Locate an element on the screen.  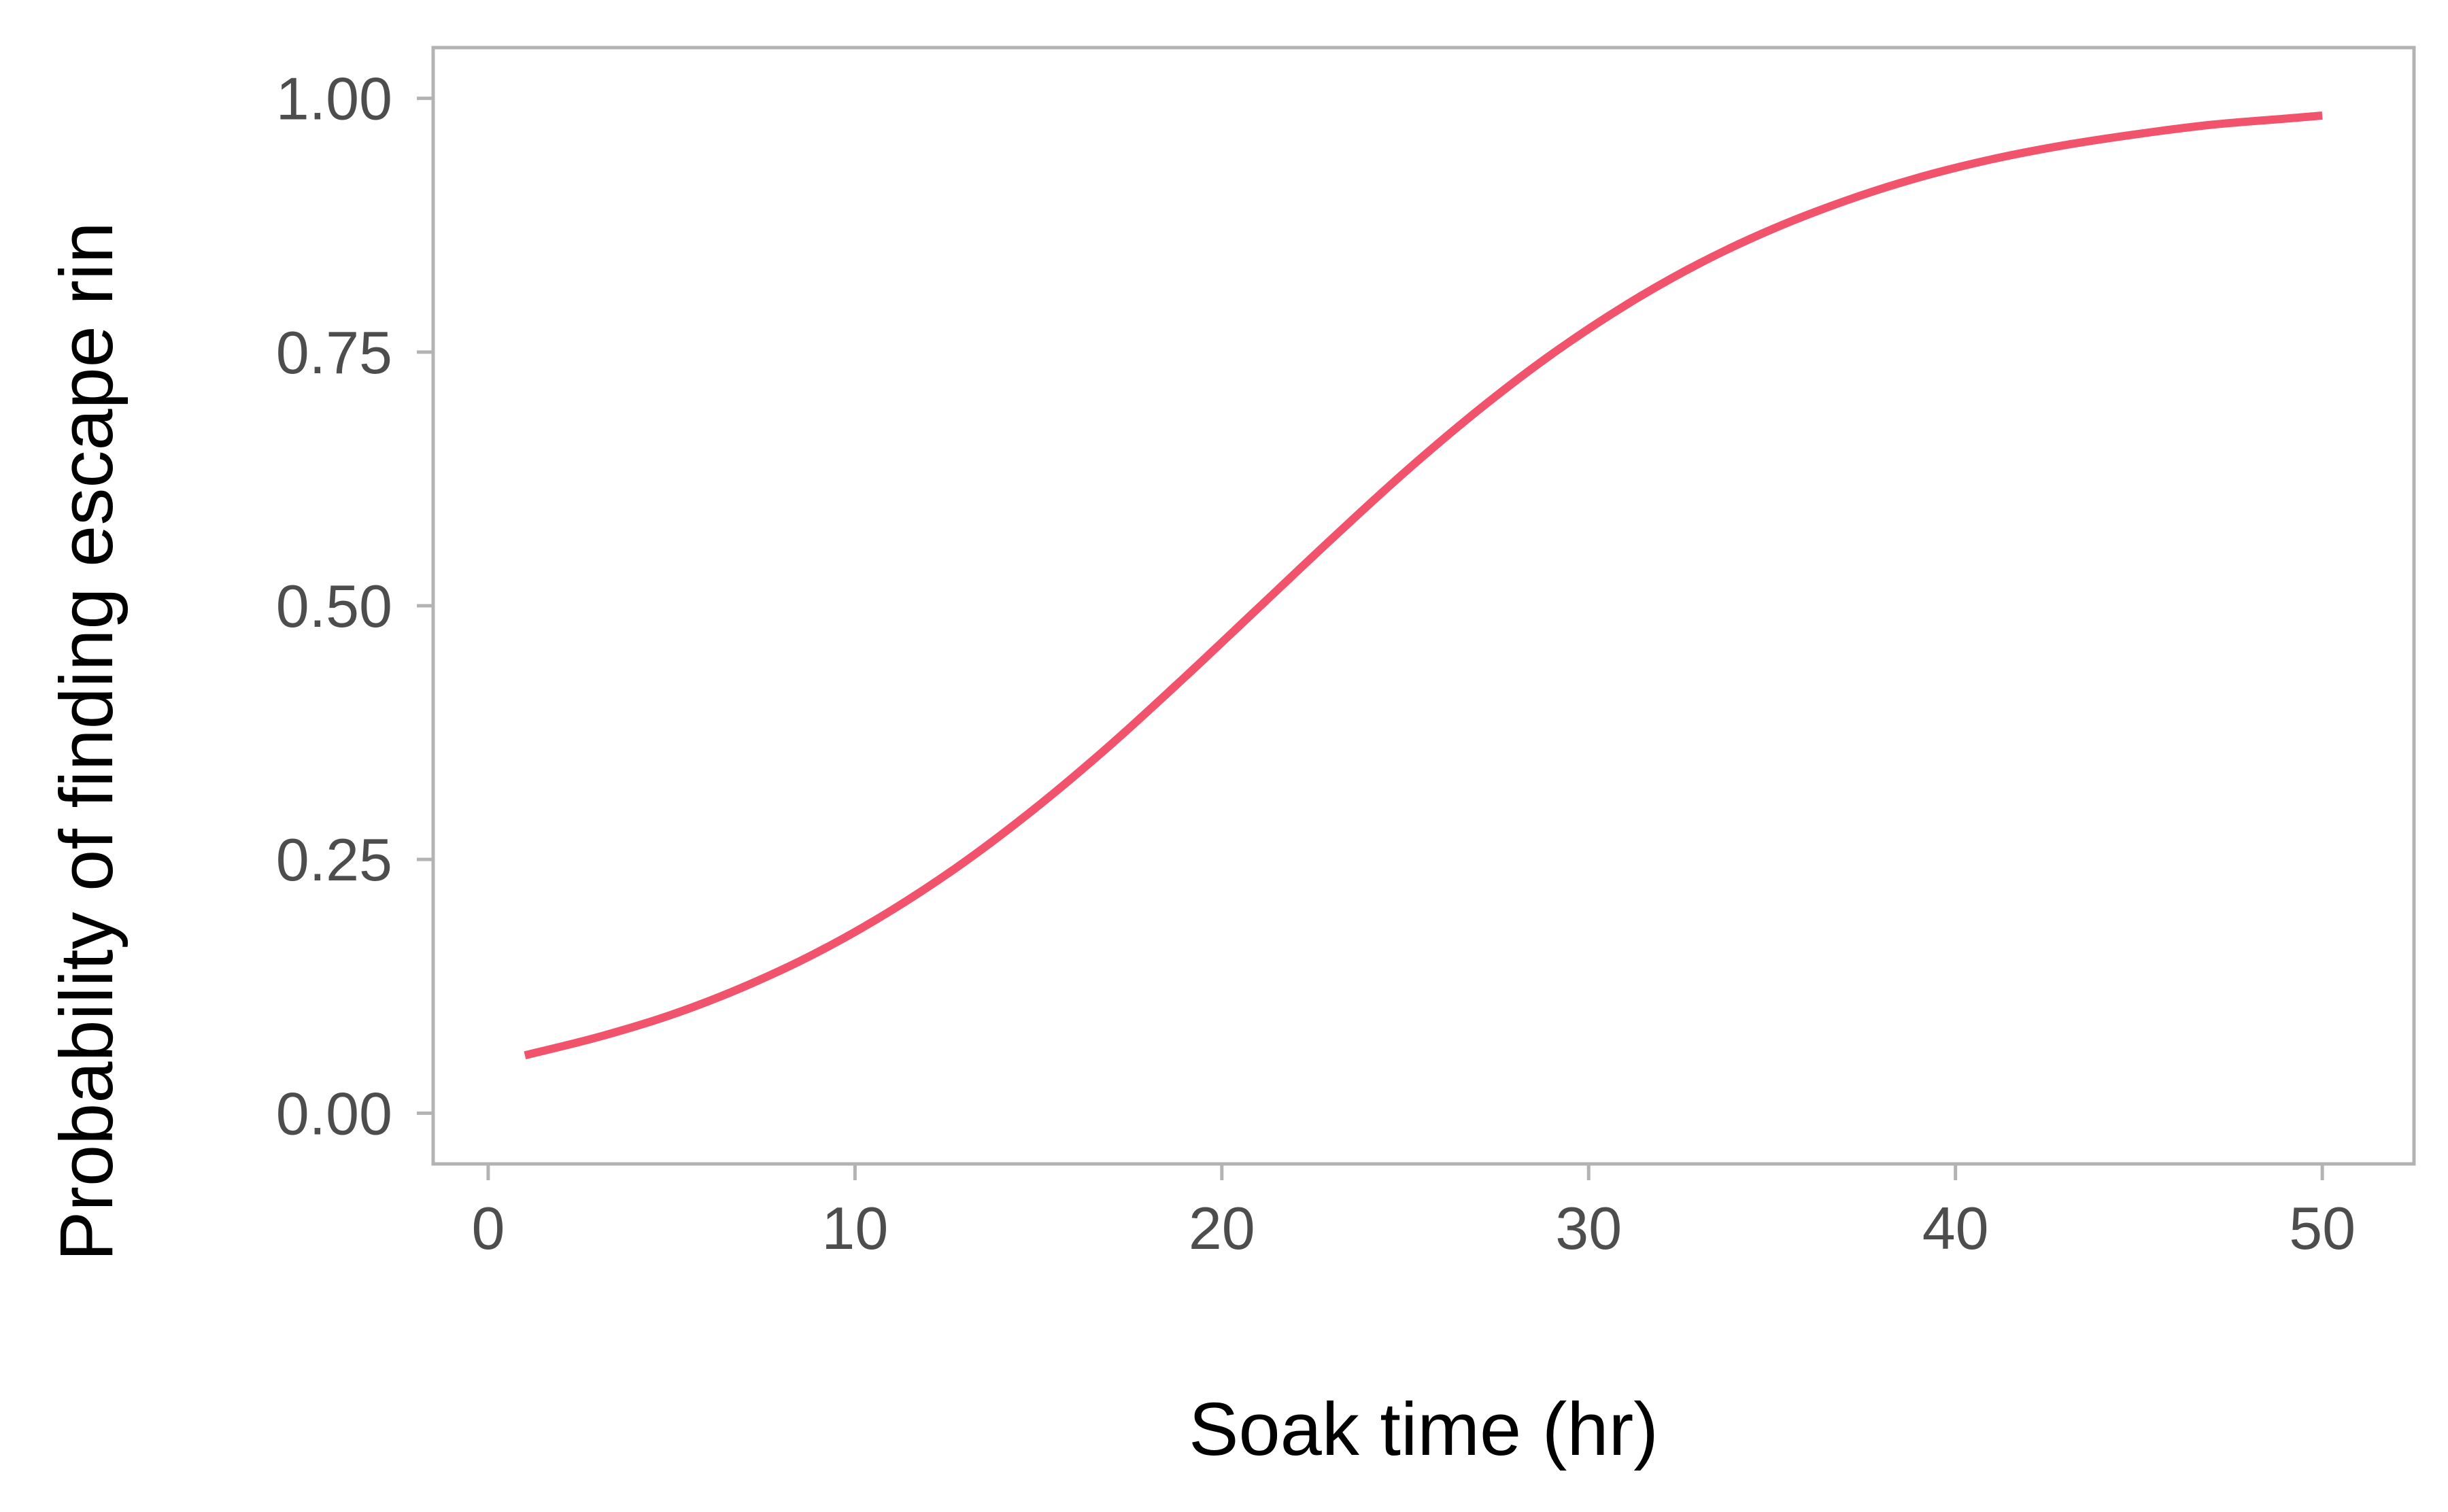
x-tick-label: 30 is located at coordinates (1588, 1228).